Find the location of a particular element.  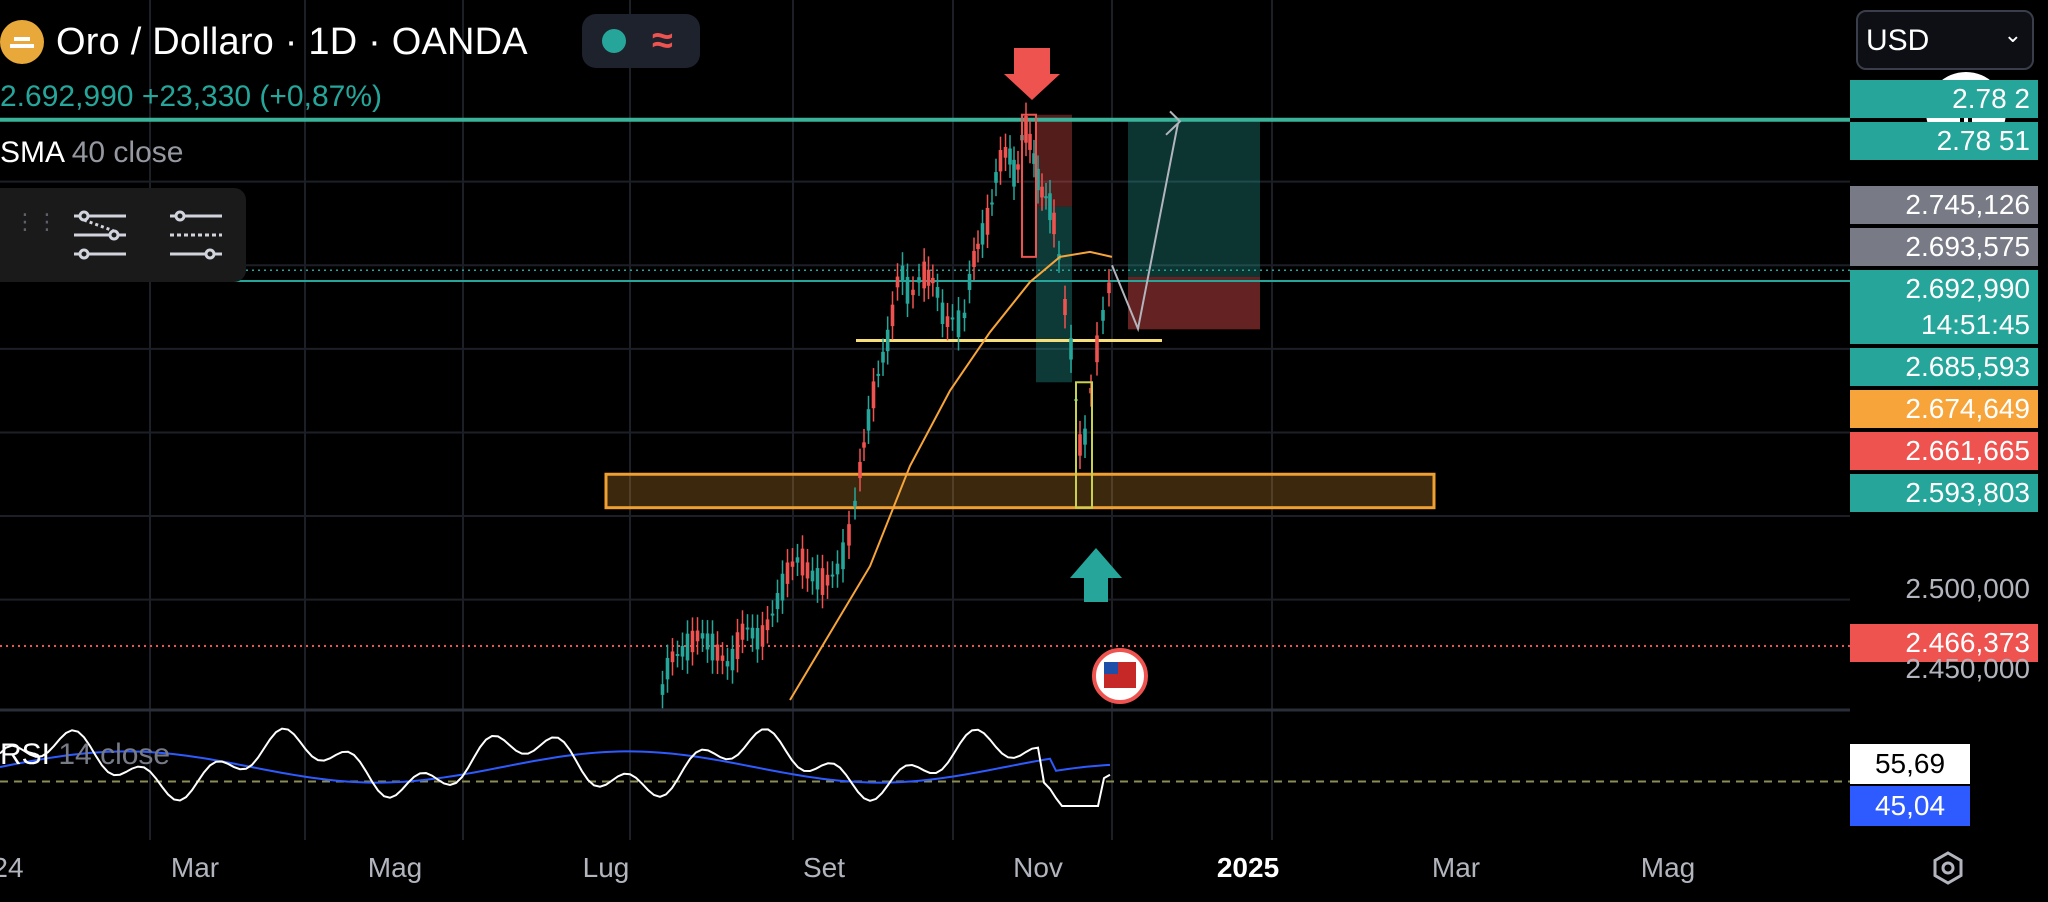

buy-arrow-icon is located at coordinates (1096, 575).